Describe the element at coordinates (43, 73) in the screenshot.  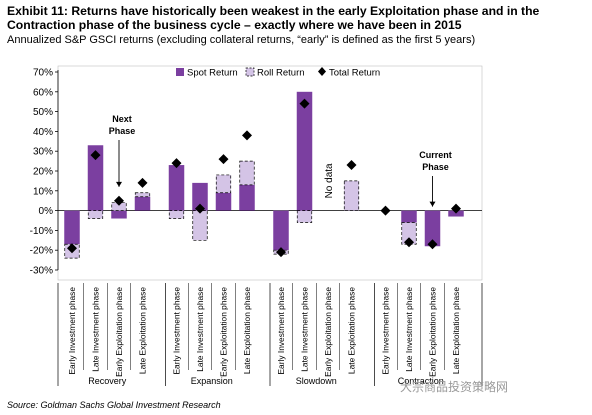
I see `y-tick-label: 70%` at that location.